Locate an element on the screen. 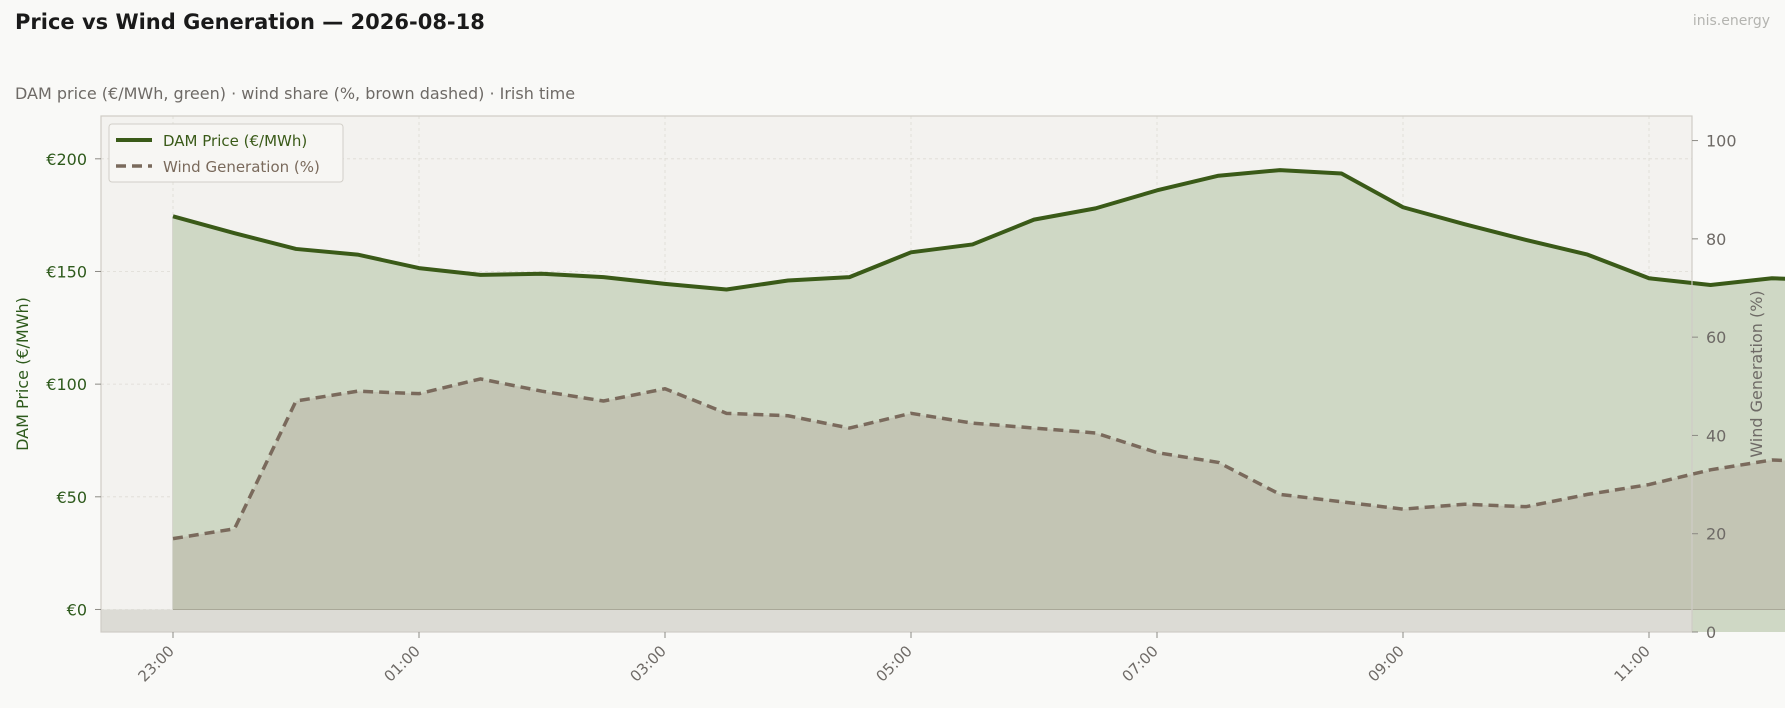 The image size is (1785, 708). right-tick-label: 0 is located at coordinates (1711, 632).